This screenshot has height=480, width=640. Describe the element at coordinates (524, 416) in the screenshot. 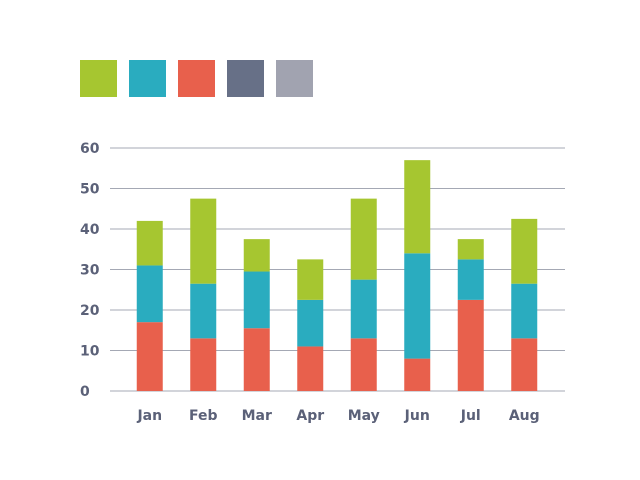

I see `x-tick-label: Aug` at that location.